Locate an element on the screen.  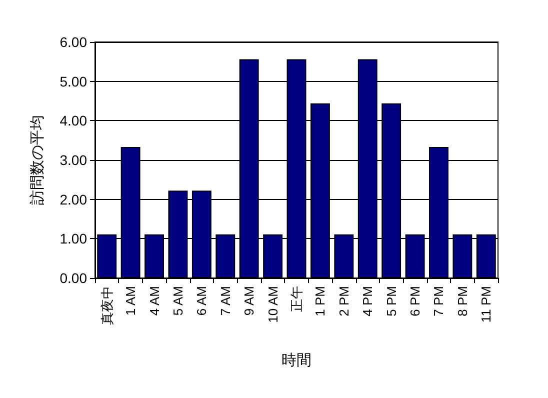
x-tick-label: 7 PM is located at coordinates (438, 301).